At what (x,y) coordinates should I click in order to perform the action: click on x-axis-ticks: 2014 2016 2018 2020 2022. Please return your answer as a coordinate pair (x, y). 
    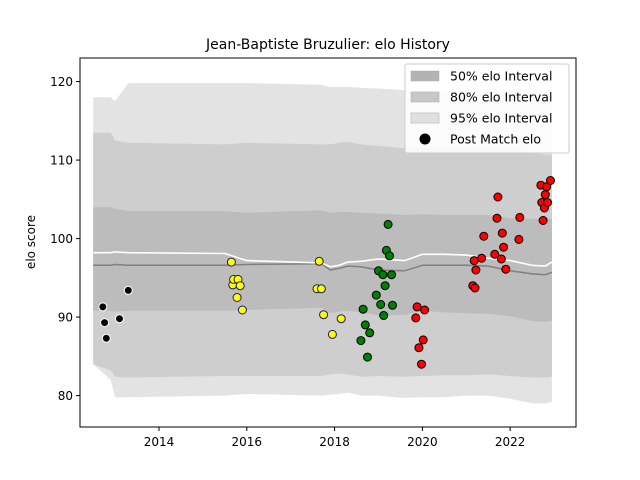
    Looking at the image, I should click on (335, 438).